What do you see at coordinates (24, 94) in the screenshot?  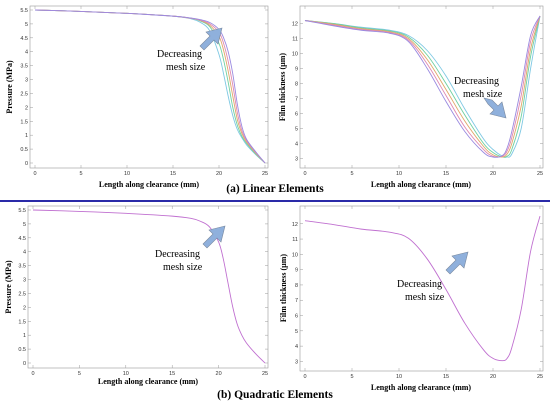 I see `y-tick-label: 2.5` at bounding box center [24, 94].